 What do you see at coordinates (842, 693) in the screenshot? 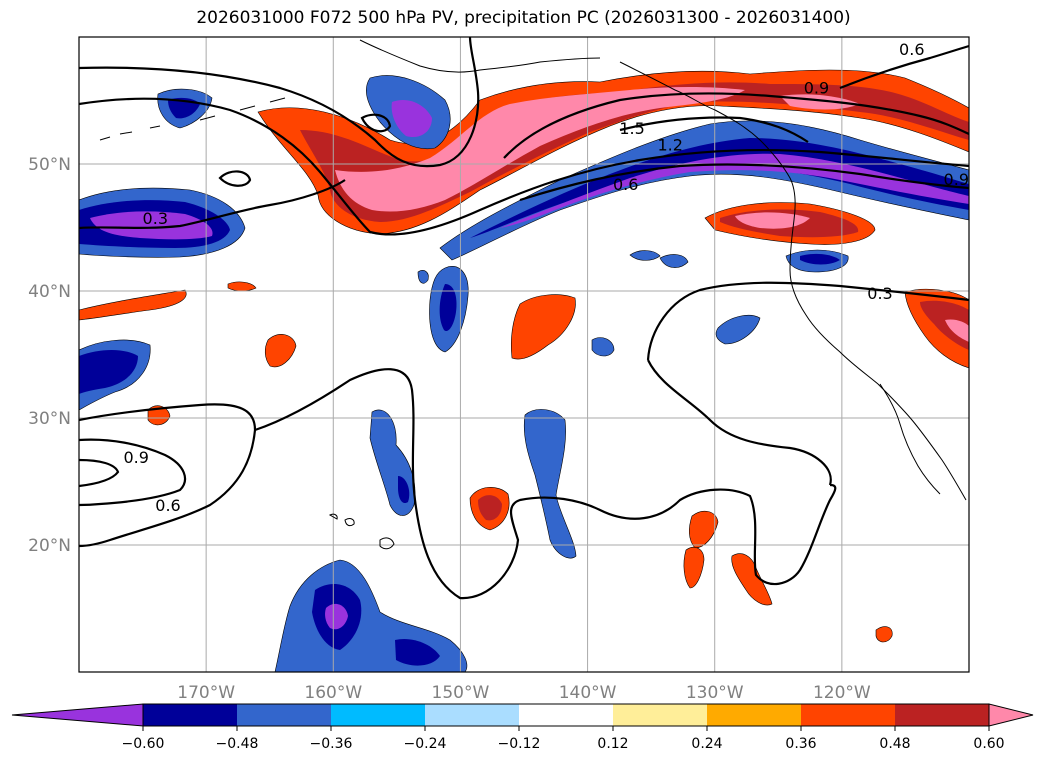
I see `lon-label-5: 120°W` at bounding box center [842, 693].